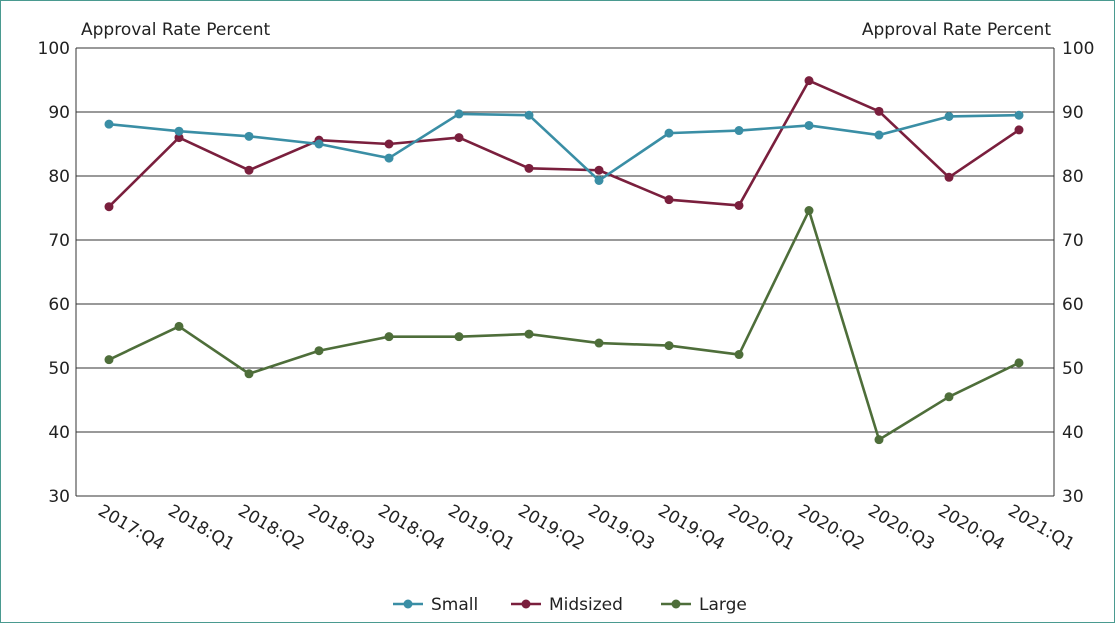 The image size is (1115, 623). Describe the element at coordinates (271, 528) in the screenshot. I see `x-tick-label: 2018:Q2` at that location.